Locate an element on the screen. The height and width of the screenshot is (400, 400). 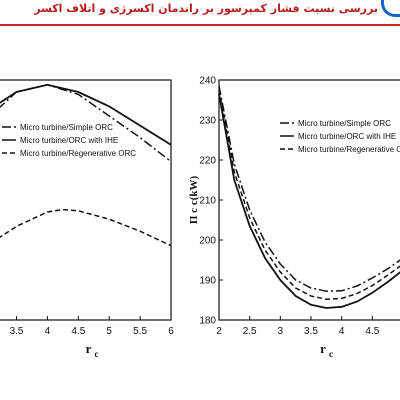
y-tick-label: 220 is located at coordinates (207, 161).